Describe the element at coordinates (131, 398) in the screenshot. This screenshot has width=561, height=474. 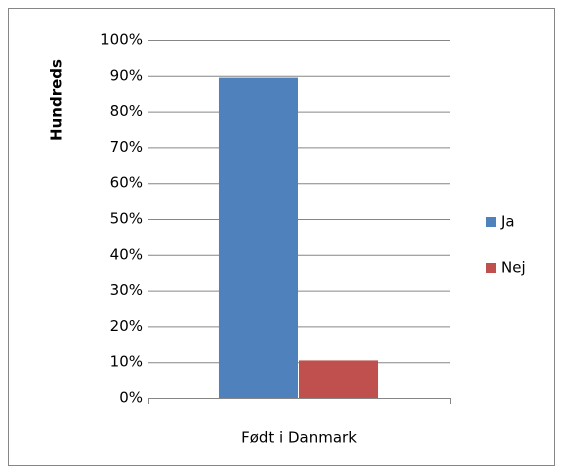
I see `y-tick-label: 0%` at that location.